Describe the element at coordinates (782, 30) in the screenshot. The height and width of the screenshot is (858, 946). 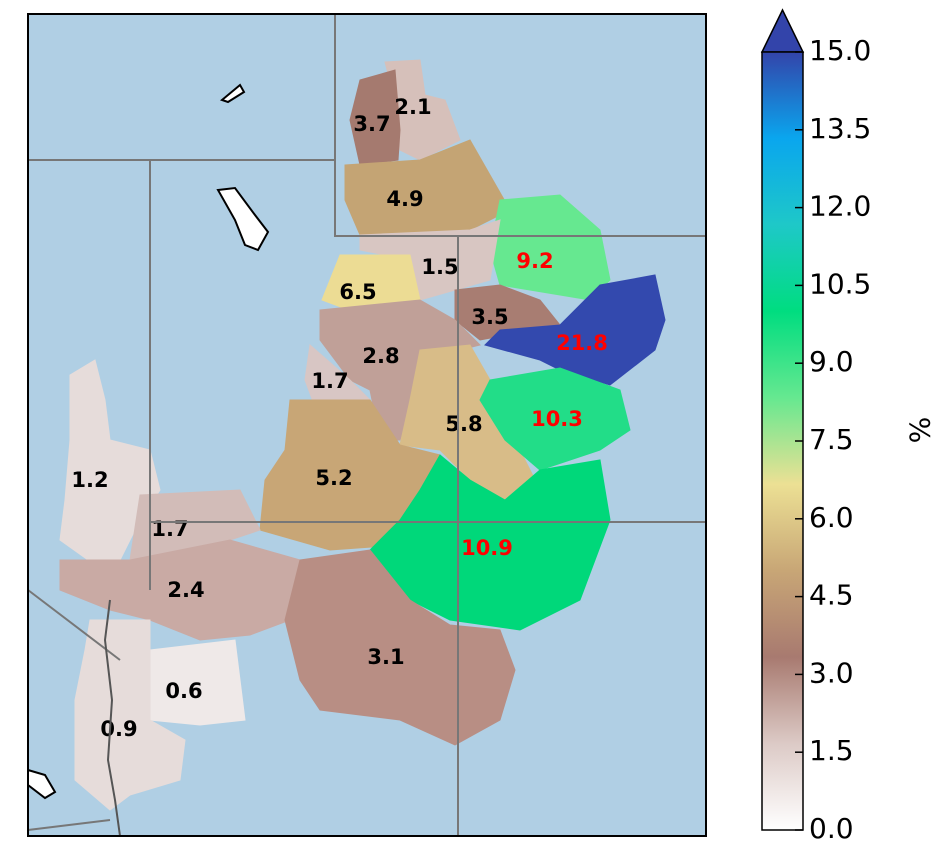
I see `colorbar-extend` at that location.